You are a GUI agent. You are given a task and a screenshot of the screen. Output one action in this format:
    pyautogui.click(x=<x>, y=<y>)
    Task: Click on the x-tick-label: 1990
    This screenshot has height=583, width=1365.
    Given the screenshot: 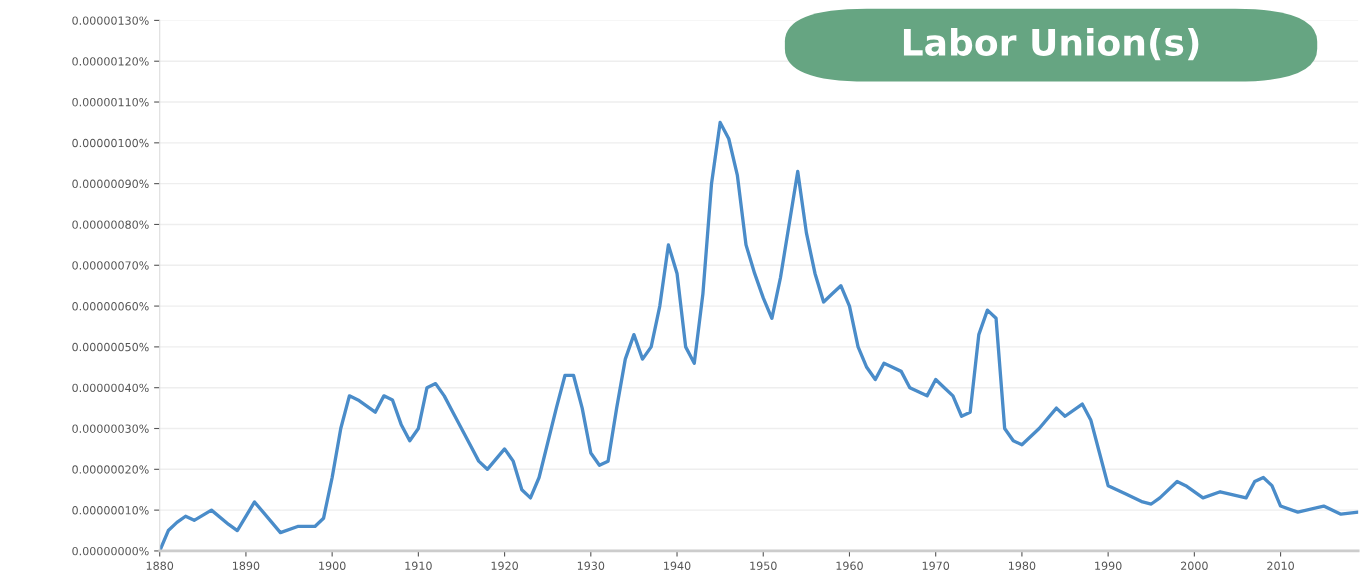 What is the action you would take?
    pyautogui.click(x=1108, y=565)
    